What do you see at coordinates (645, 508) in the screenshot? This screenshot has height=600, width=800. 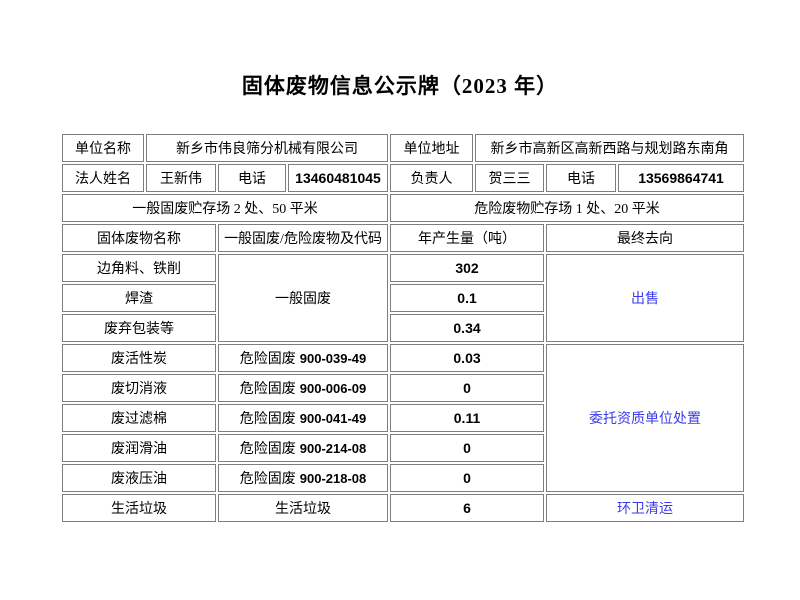 I see `waste-destination-cell: 环卫清运` at bounding box center [645, 508].